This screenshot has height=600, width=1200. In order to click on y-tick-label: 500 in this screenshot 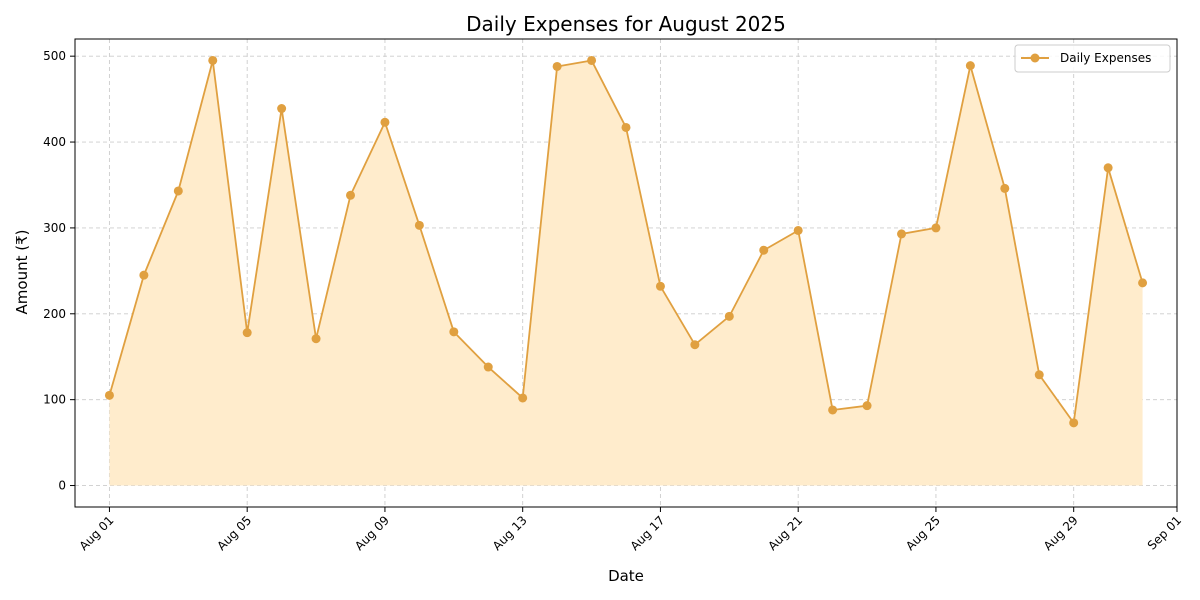, I will do `click(54, 56)`.